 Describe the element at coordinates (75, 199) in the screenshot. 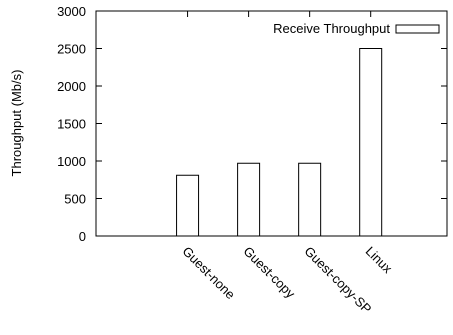

I see `y-tick-label: 500` at that location.